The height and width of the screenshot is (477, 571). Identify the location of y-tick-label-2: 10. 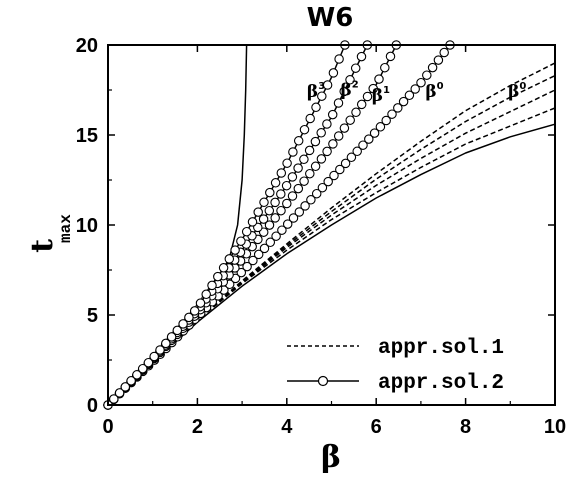
(87, 226).